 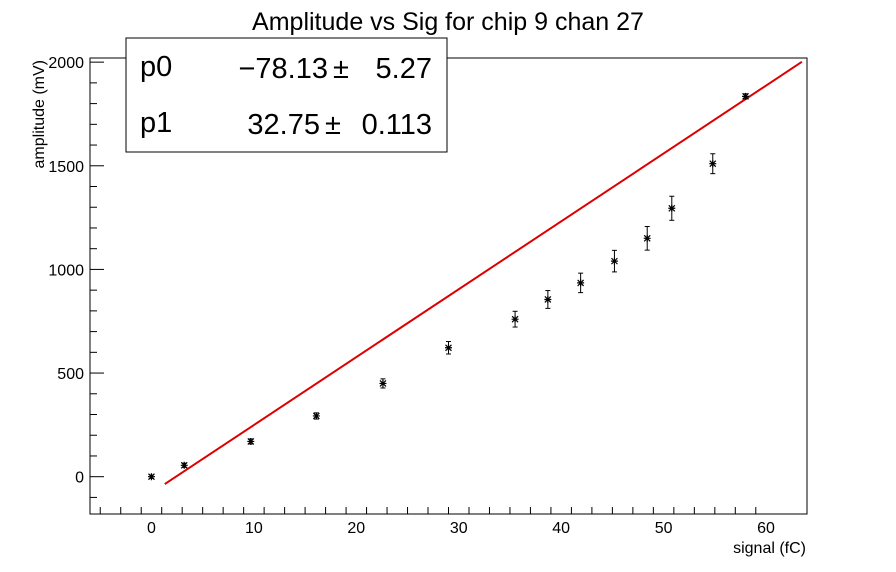 I want to click on stats-box-frame, so click(x=286, y=95).